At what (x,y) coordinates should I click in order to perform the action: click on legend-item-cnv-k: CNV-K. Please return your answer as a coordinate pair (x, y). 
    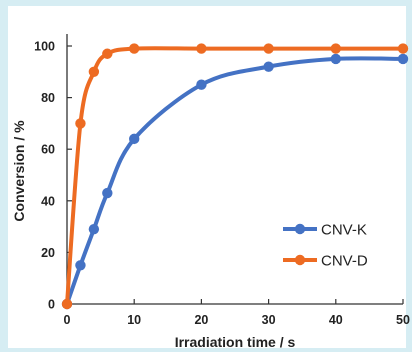
    Looking at the image, I should click on (325, 230).